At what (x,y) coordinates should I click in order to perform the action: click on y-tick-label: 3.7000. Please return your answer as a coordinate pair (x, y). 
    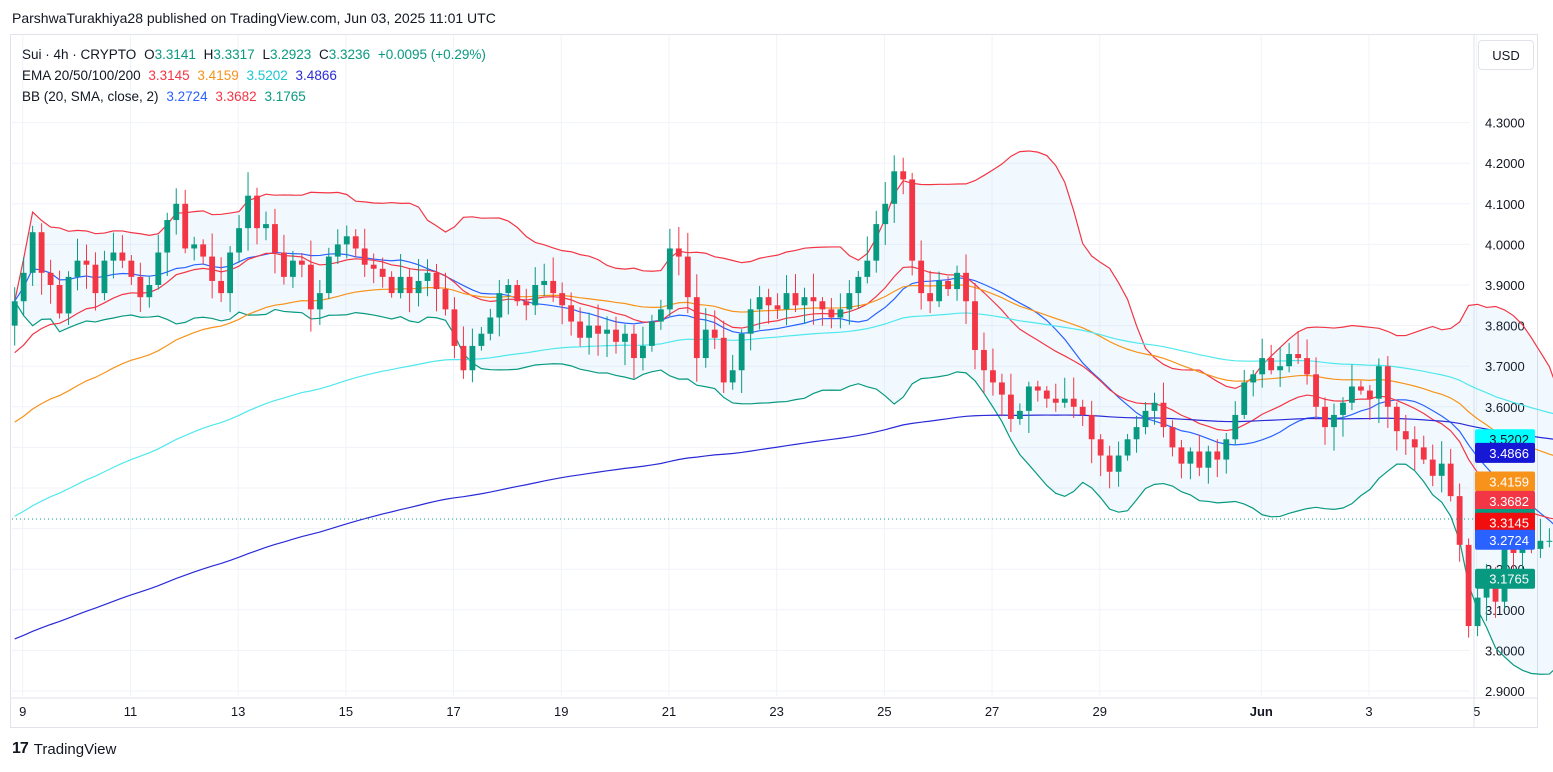
    Looking at the image, I should click on (1505, 366).